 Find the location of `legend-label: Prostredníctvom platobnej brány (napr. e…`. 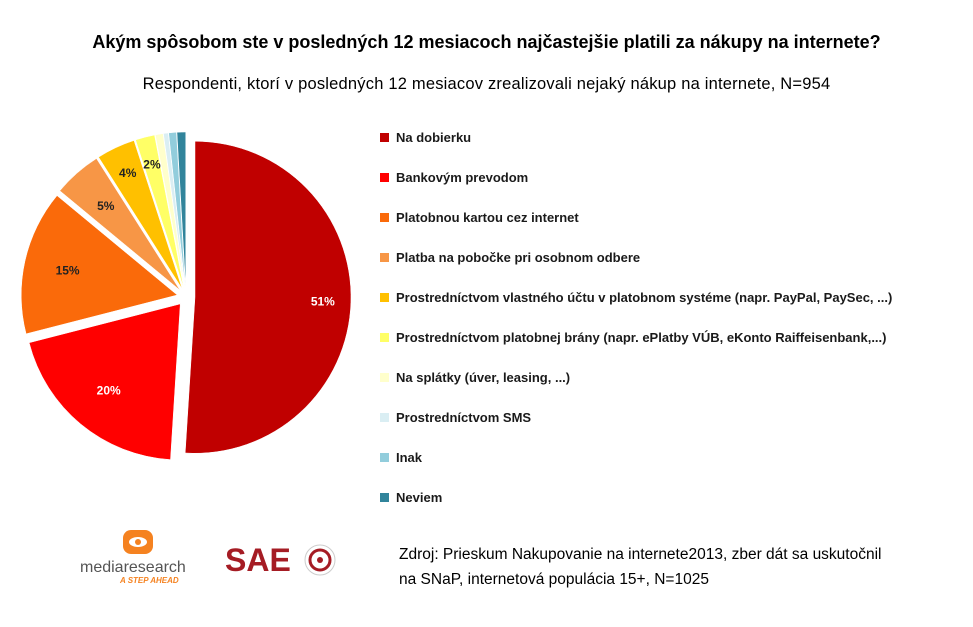

legend-label: Prostredníctvom platobnej brány (napr. e… is located at coordinates (641, 337).